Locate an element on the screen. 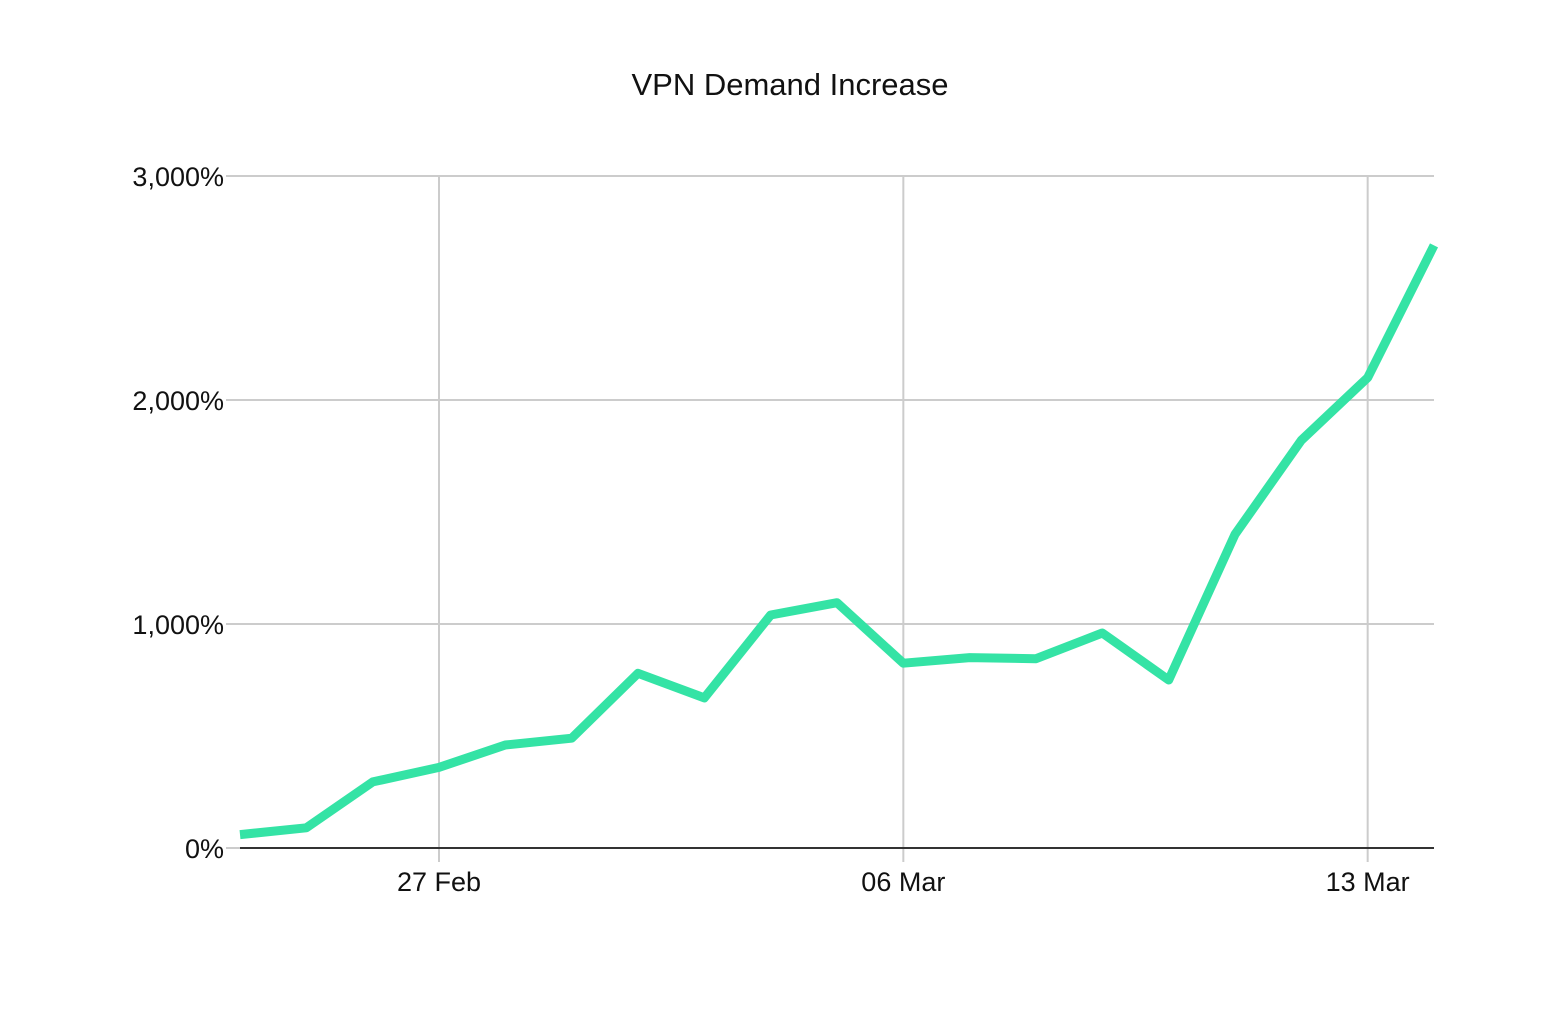 The image size is (1564, 1012). y-tick-label: 2,000% is located at coordinates (178, 401).